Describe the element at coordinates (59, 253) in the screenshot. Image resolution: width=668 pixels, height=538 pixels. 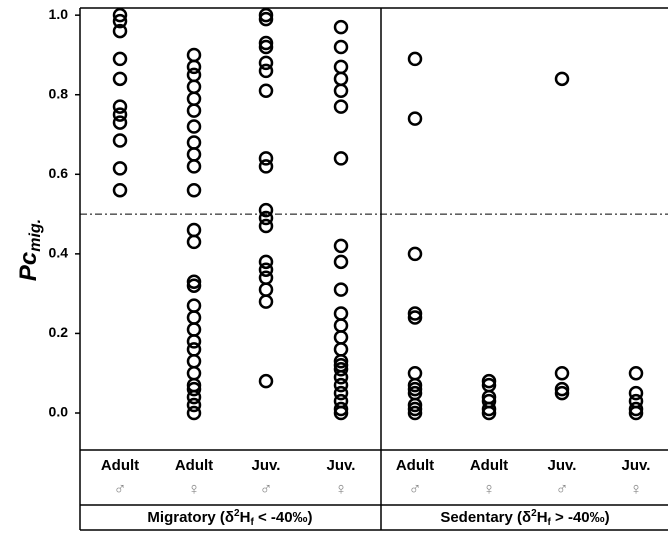
I see `y-tick-label: 0.4` at that location.